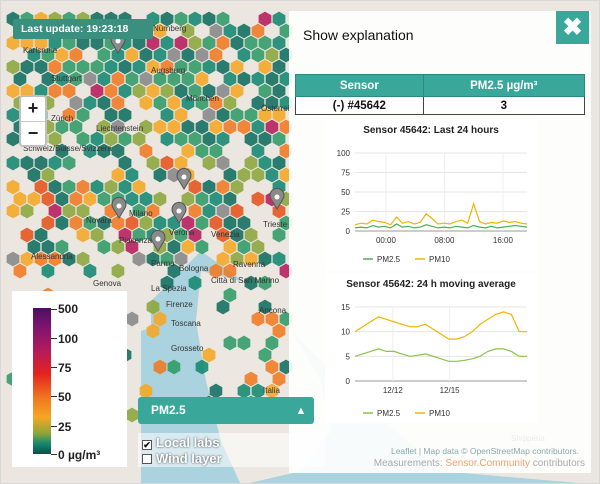 The width and height of the screenshot is (600, 484). I want to click on pm-selector: PM2.5 ▲, so click(226, 410).